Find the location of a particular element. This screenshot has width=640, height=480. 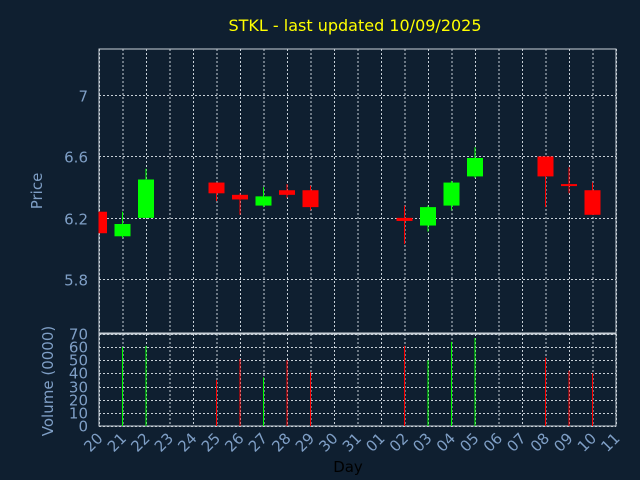

volume-tick-label: 40 is located at coordinates (78, 374).